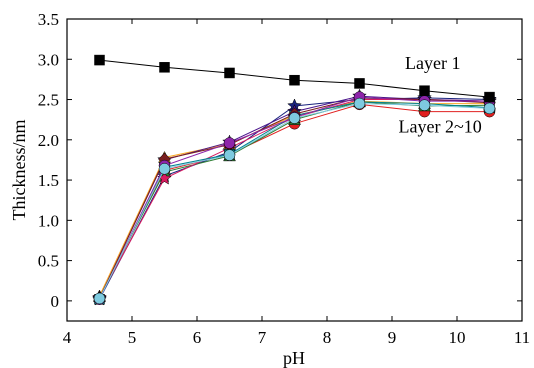 The image size is (534, 368). I want to click on y-tick-label: 3.5, so click(48, 19).